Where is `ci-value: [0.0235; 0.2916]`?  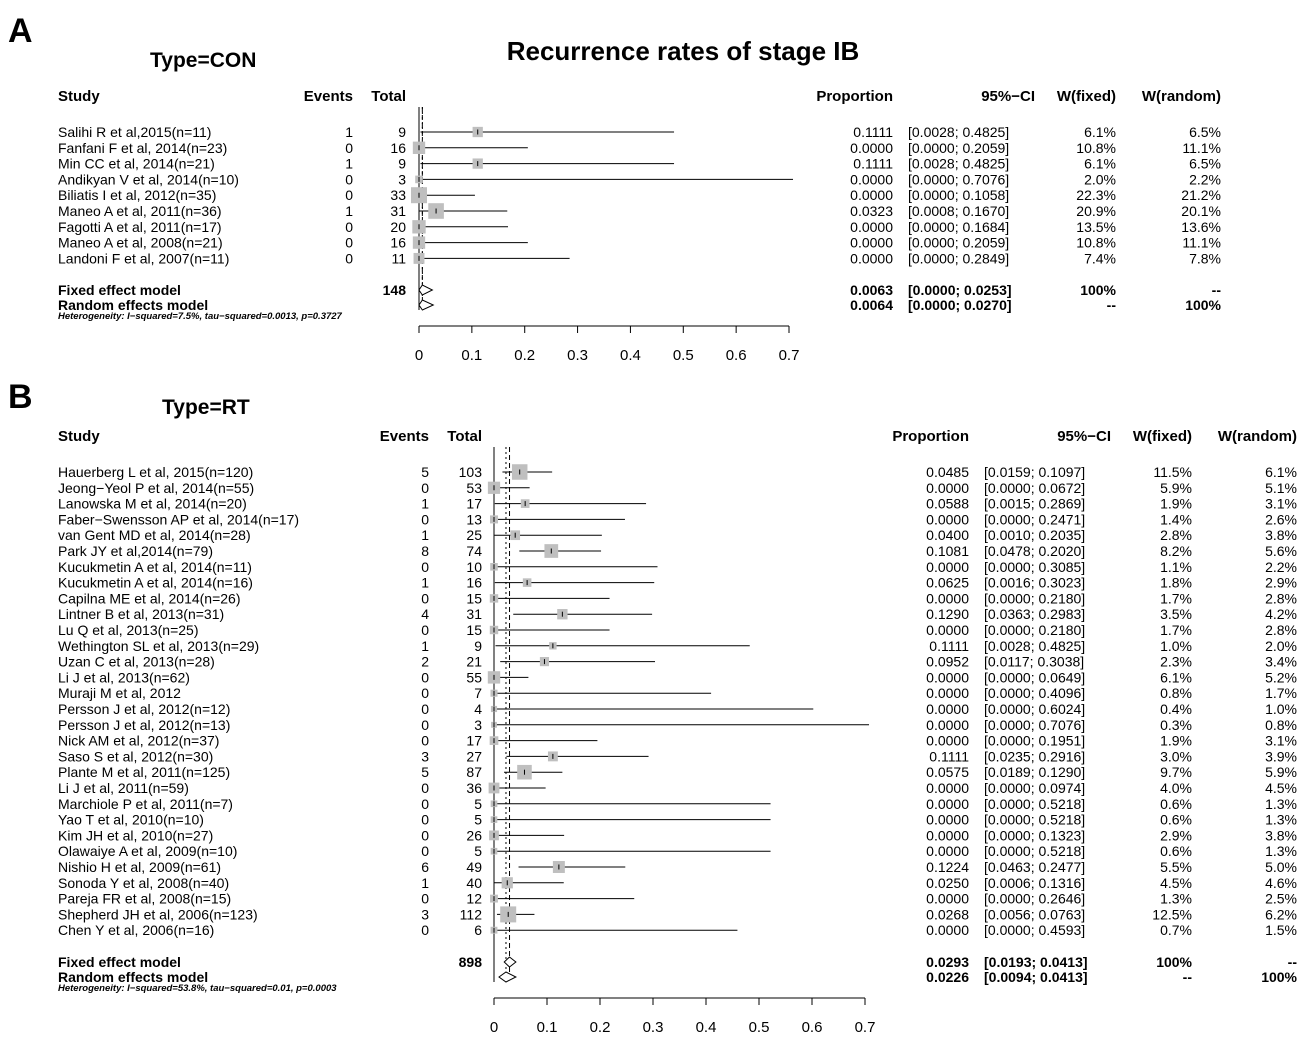
ci-value: [0.0235; 0.2916] is located at coordinates (1034, 756).